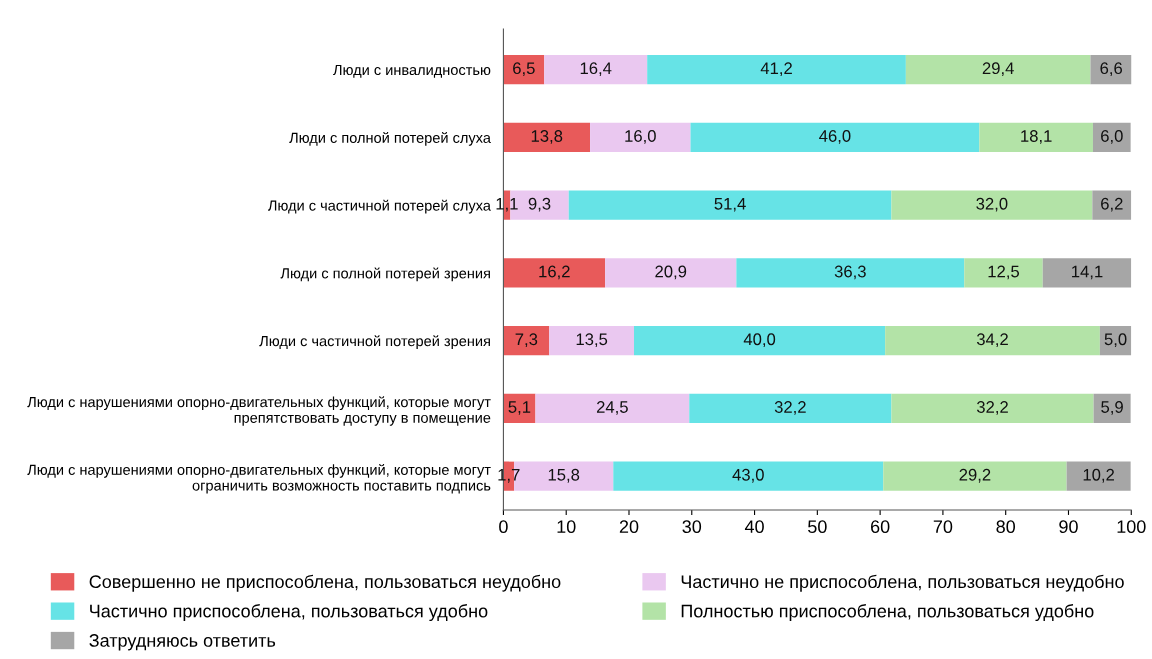  What do you see at coordinates (374, 342) in the screenshot?
I see `y-tick-label: Люди с частичной потерей зрения` at bounding box center [374, 342].